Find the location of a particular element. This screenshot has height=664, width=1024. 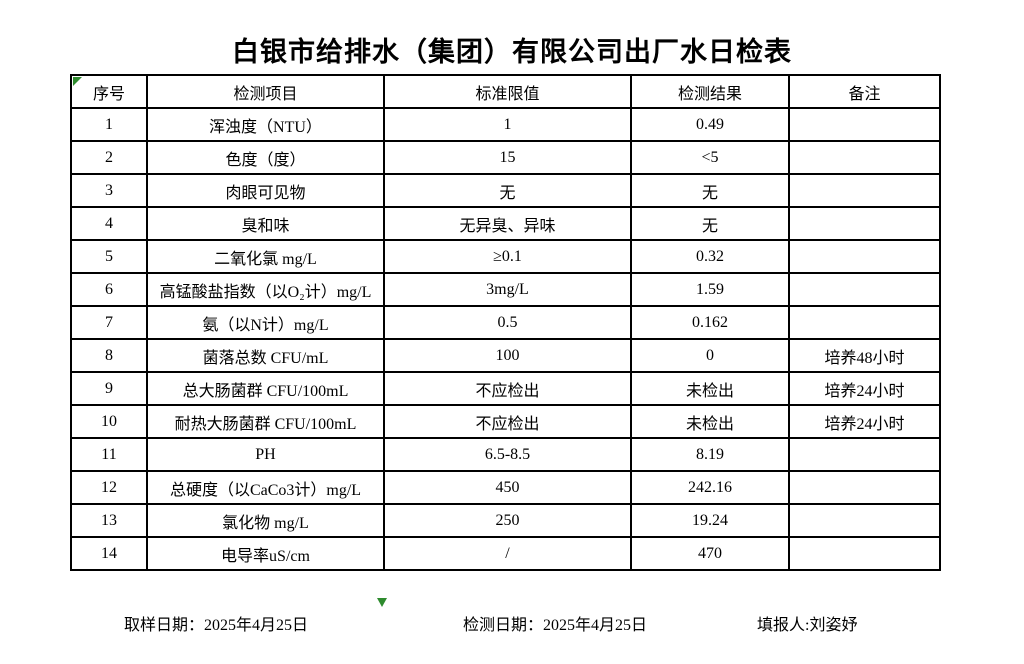

table-row: 14 电导率uS/cm / 470 is located at coordinates (505, 553).